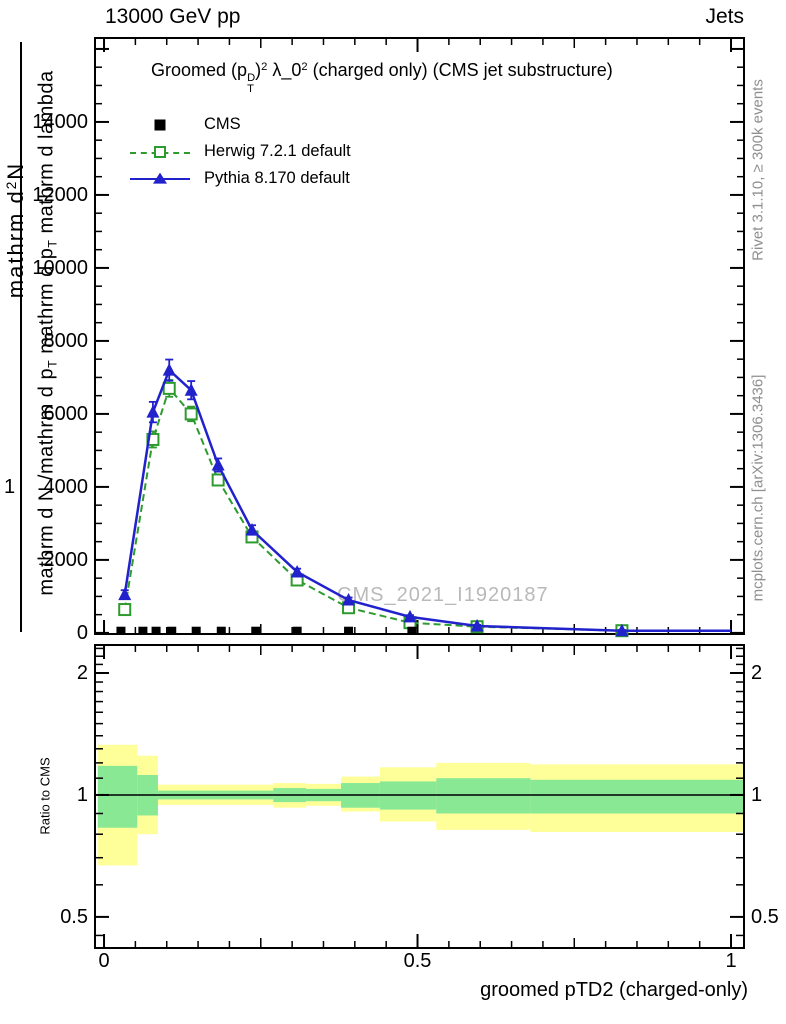 Image resolution: width=786 pixels, height=1024 pixels. Describe the element at coordinates (60, 194) in the screenshot. I see `y-tick-label: 12000` at that location.